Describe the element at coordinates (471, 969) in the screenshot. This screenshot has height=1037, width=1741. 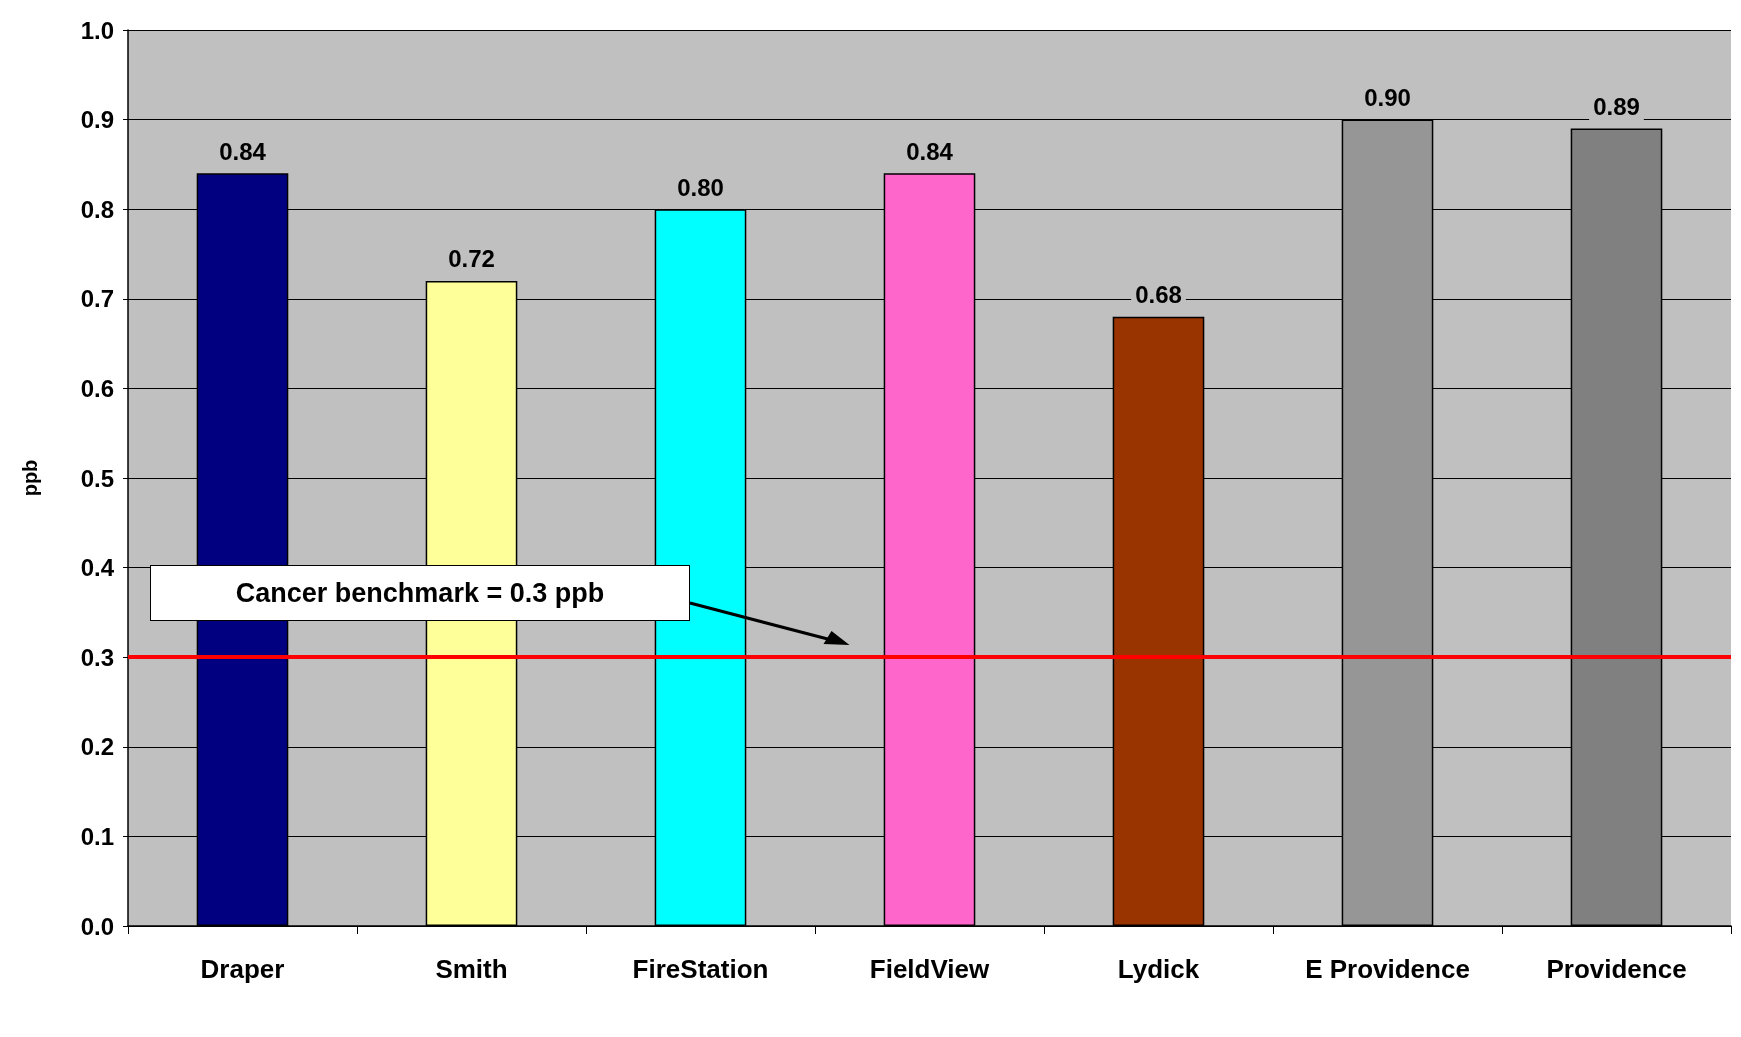
I see `x-tick-label: Smith` at that location.